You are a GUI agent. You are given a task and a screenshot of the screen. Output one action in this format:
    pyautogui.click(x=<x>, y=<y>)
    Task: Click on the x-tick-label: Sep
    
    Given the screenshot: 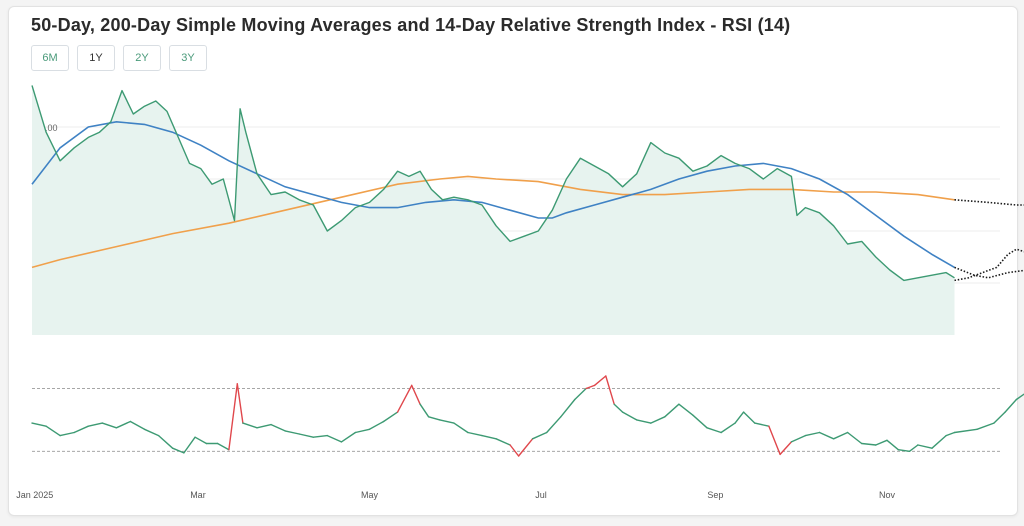 What is the action you would take?
    pyautogui.click(x=715, y=495)
    